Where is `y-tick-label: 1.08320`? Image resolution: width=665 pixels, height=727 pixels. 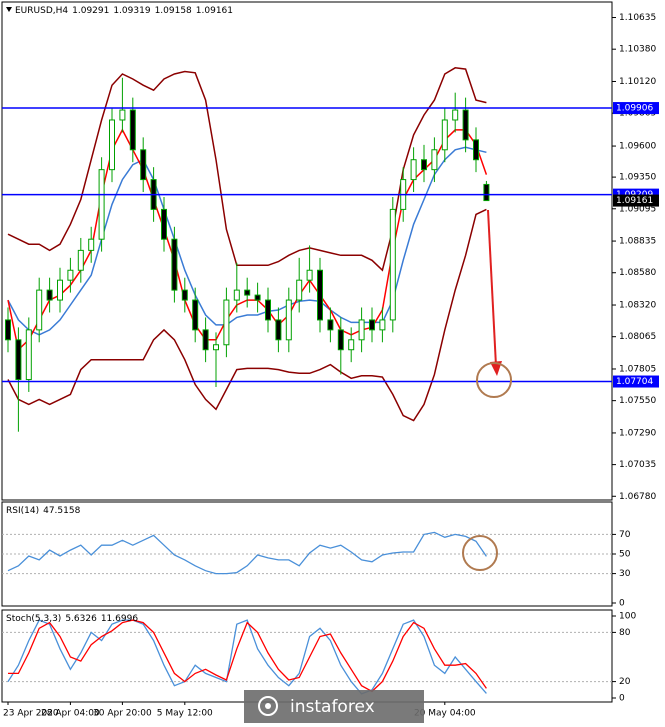 y-tick-label: 1.08320 is located at coordinates (637, 306).